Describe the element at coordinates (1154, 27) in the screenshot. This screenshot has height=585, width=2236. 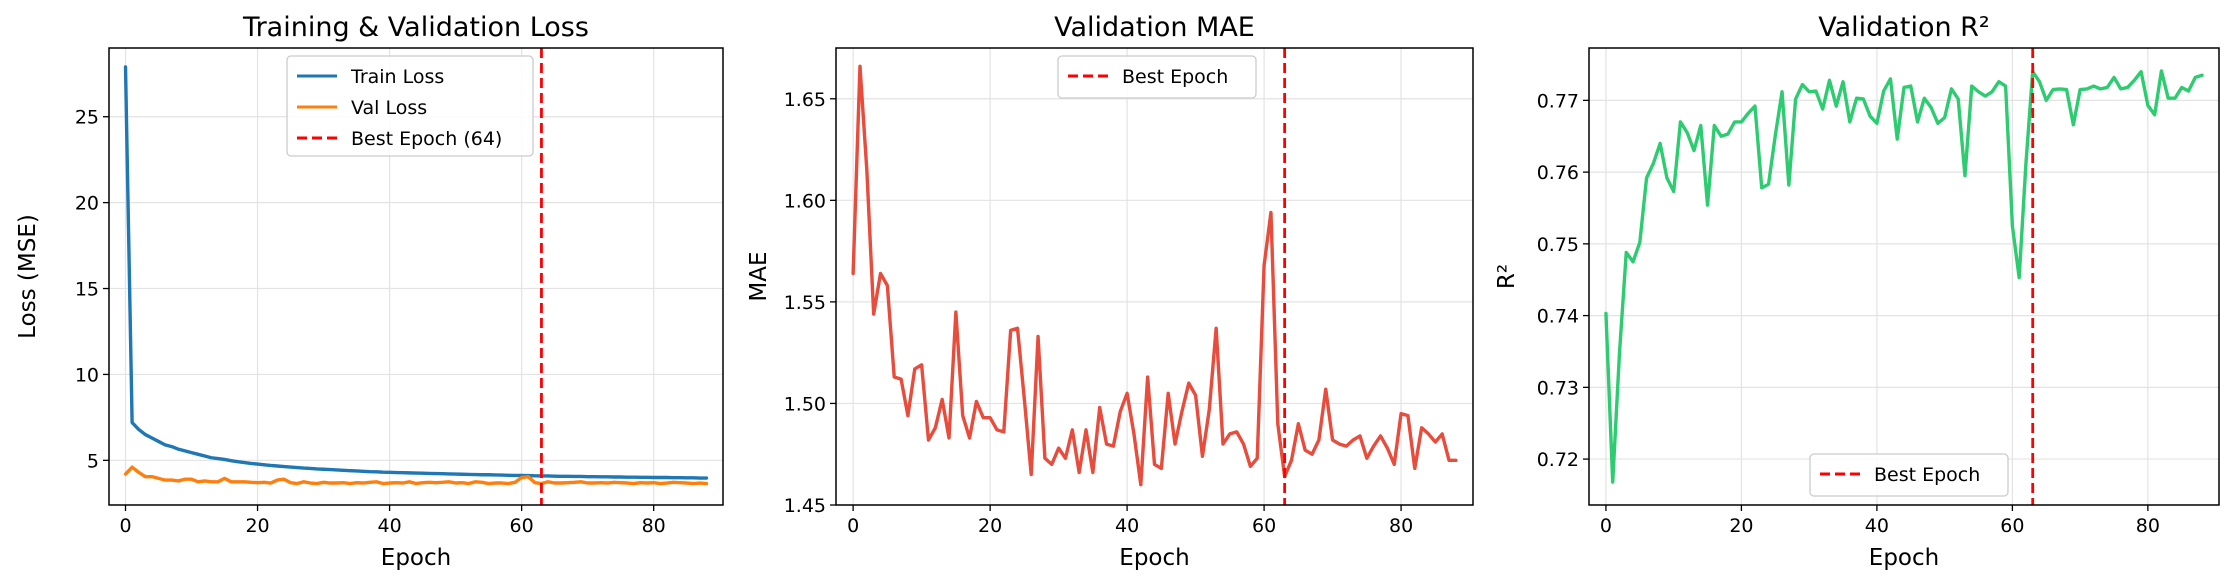
I see `mae-chart-title: Validation MAE` at that location.